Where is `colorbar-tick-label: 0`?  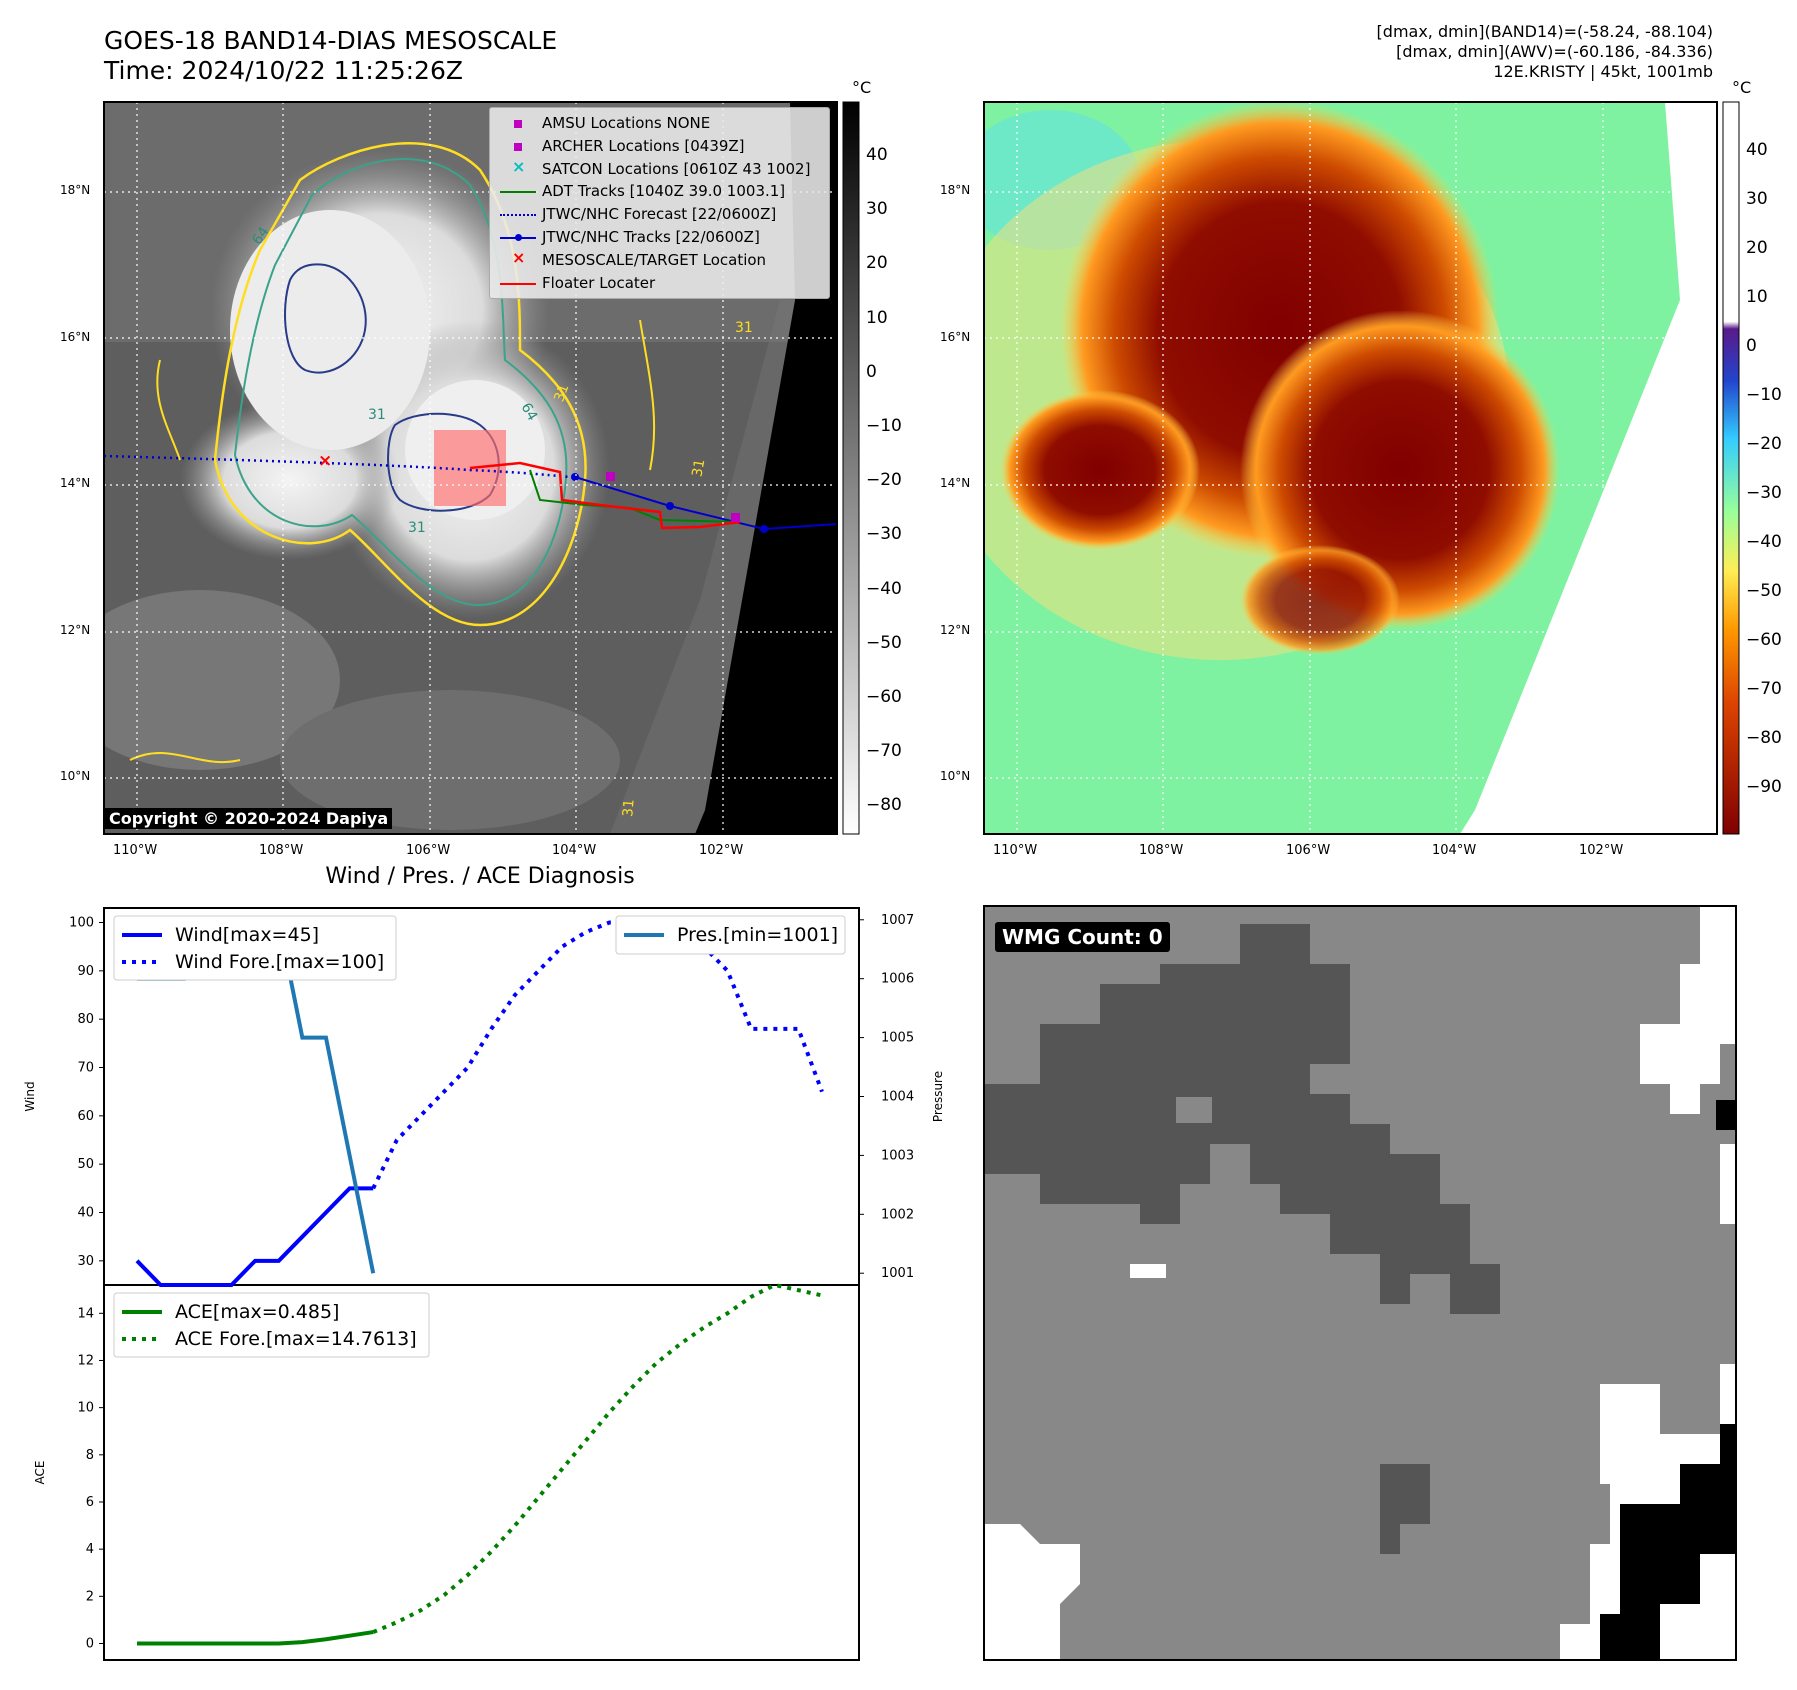
colorbar-tick-label: 0 is located at coordinates (1751, 346).